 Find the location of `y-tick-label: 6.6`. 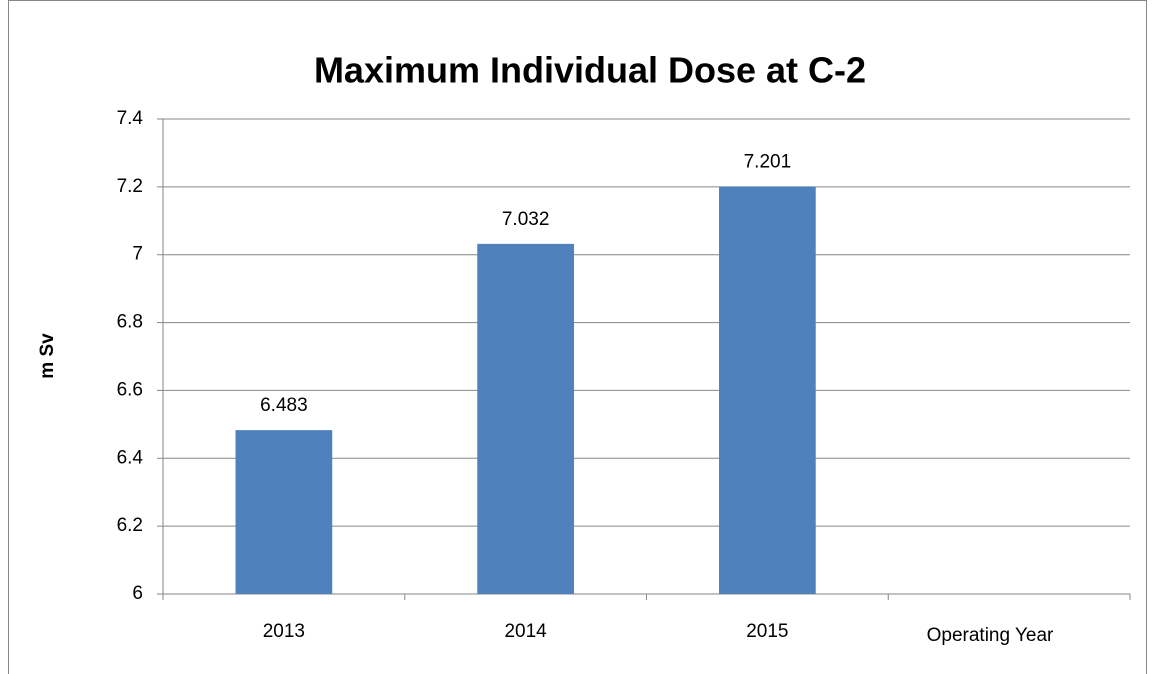

y-tick-label: 6.6 is located at coordinates (130, 389).